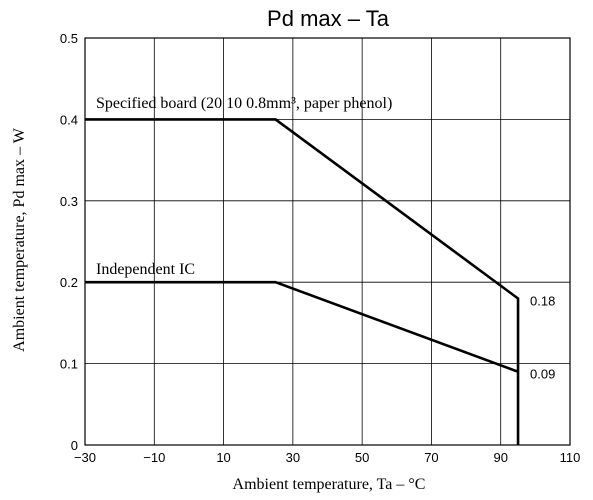 The image size is (593, 500). What do you see at coordinates (145, 269) in the screenshot?
I see `series-label-independent-ic: Independent IC` at bounding box center [145, 269].